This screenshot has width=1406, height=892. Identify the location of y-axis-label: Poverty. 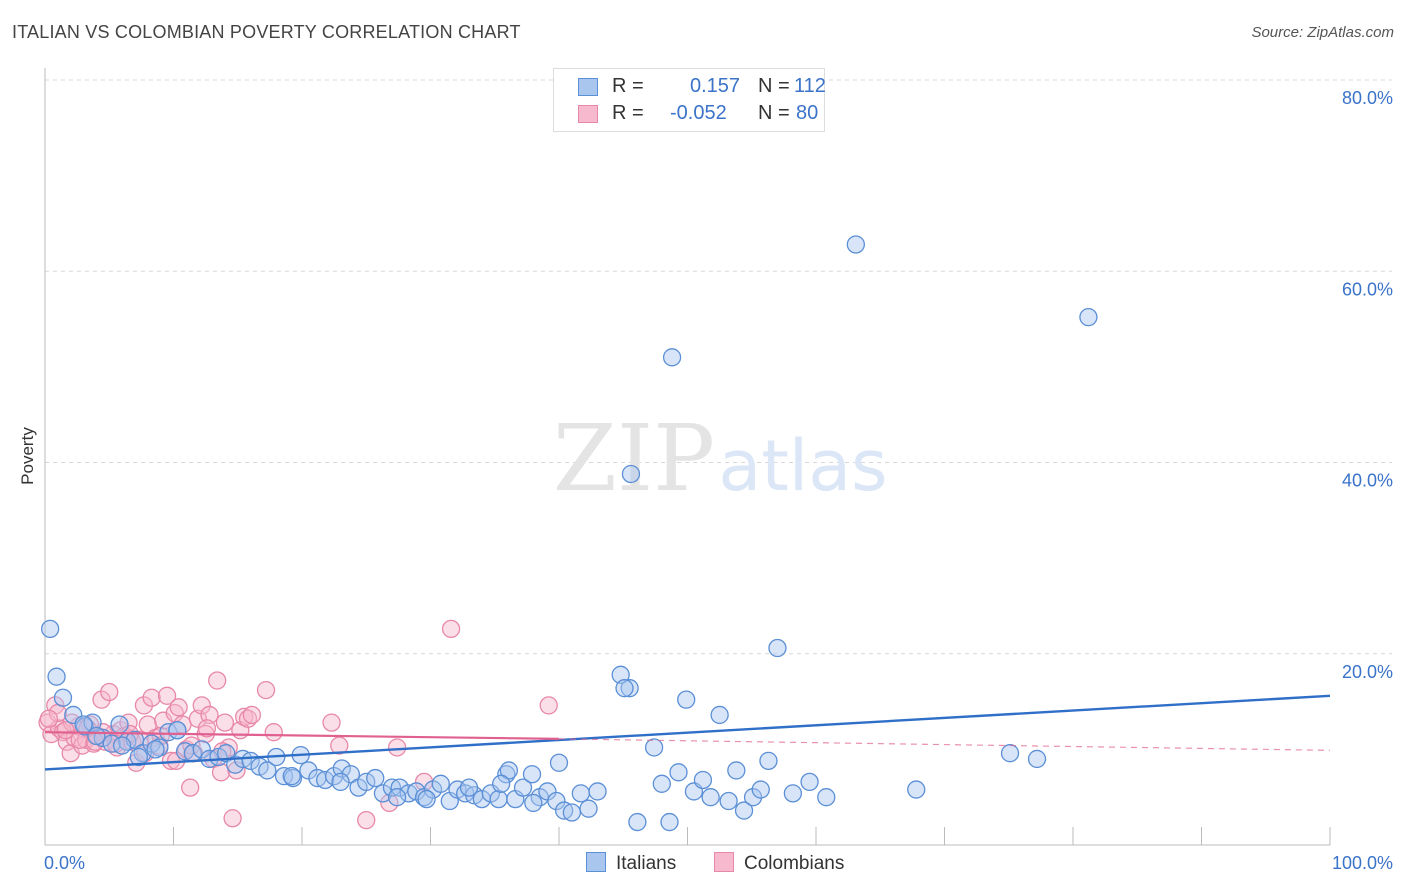
(27, 456).